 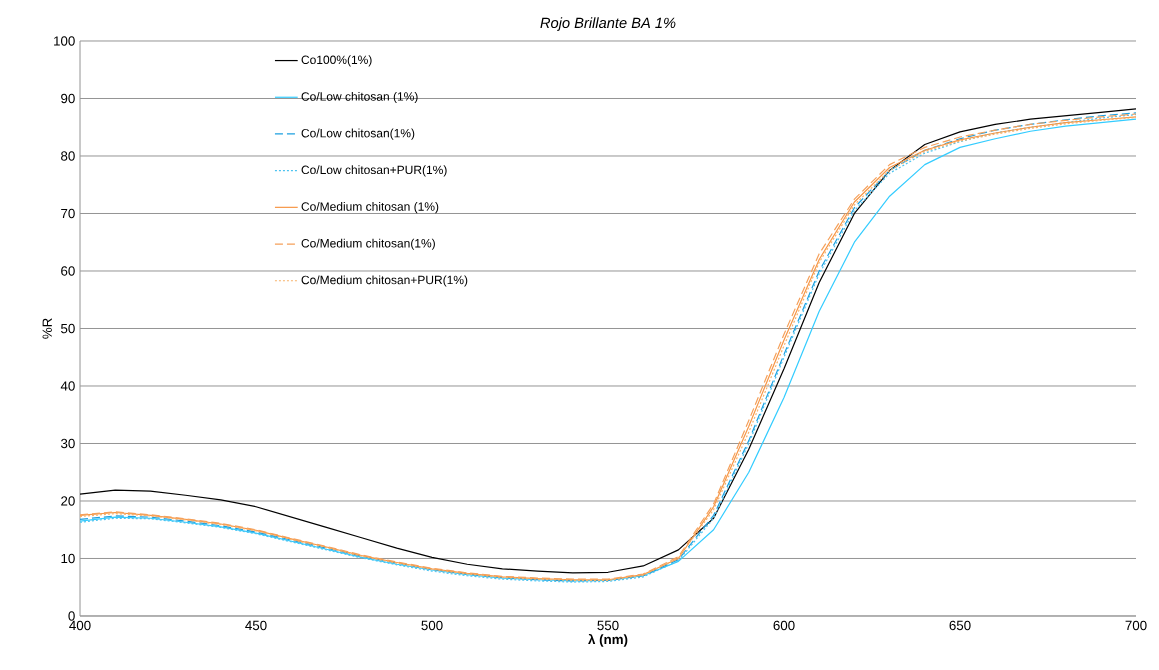 I want to click on legend-label: Co/Low chitosan+PUR(1%), so click(x=374, y=171).